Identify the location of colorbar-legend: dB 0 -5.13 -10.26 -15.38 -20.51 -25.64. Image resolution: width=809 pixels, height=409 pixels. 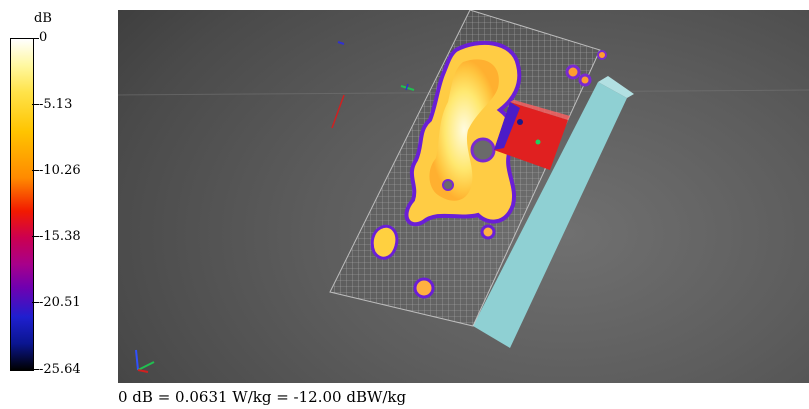
(57, 192).